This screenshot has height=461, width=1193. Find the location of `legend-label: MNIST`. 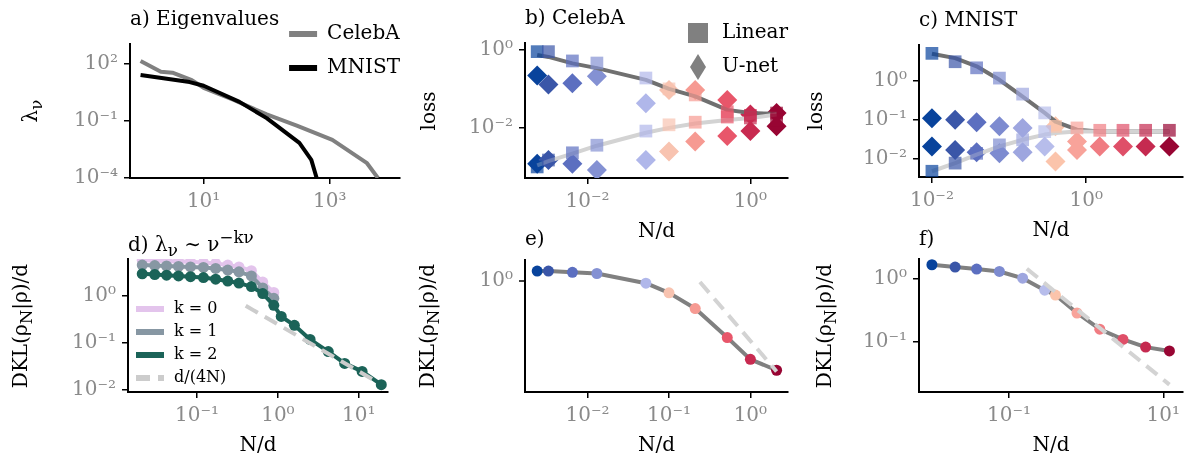

legend-label: MNIST is located at coordinates (364, 66).